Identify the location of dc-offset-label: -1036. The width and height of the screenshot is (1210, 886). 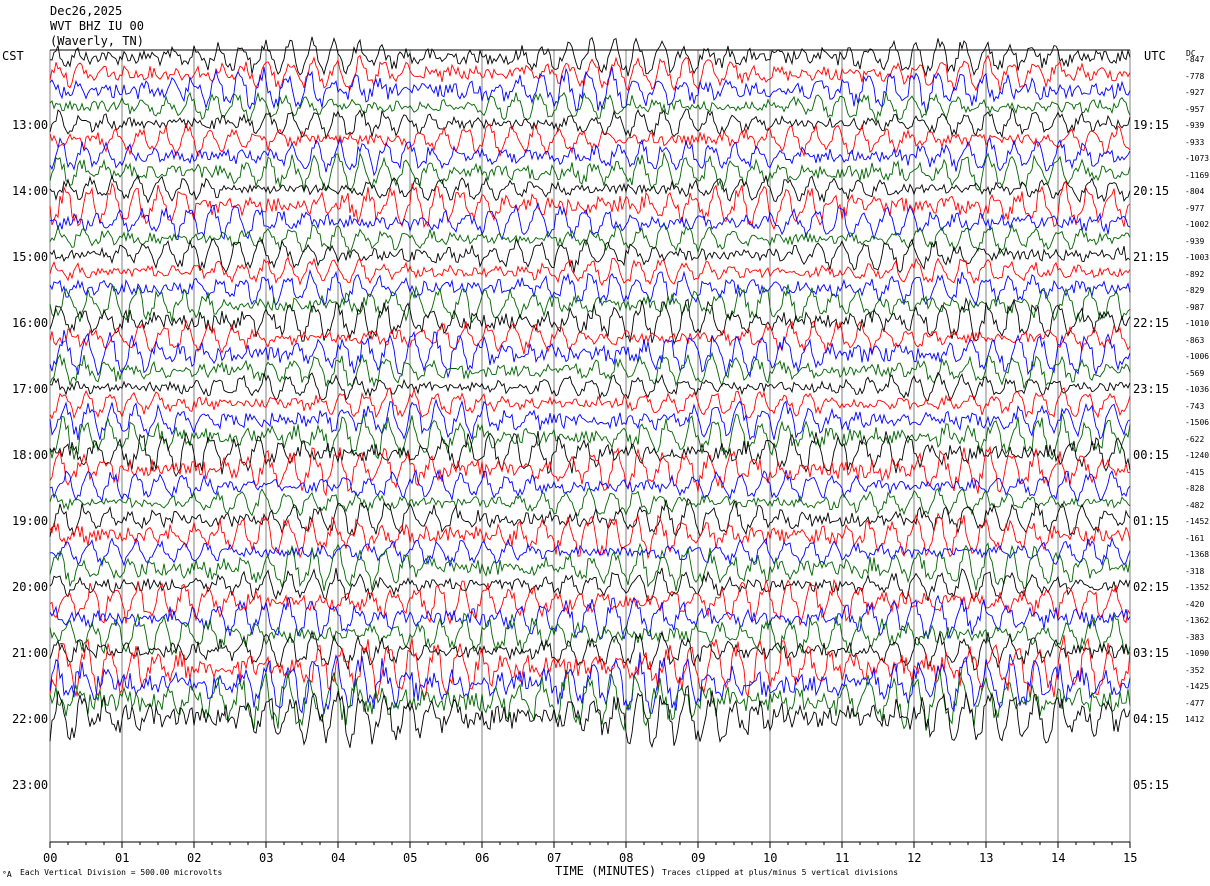
(1197, 389).